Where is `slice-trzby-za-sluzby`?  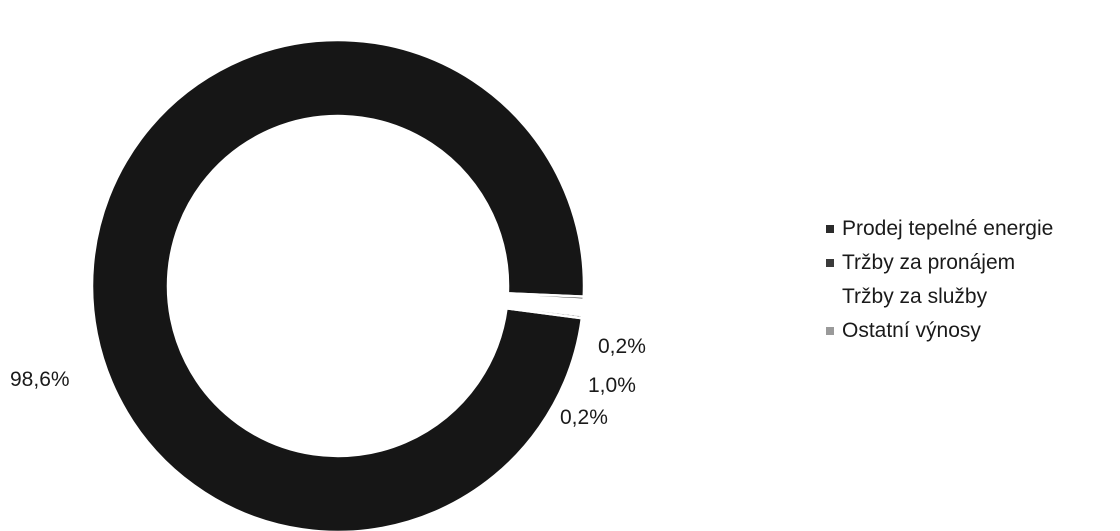
slice-trzby-za-sluzby is located at coordinates (545, 305).